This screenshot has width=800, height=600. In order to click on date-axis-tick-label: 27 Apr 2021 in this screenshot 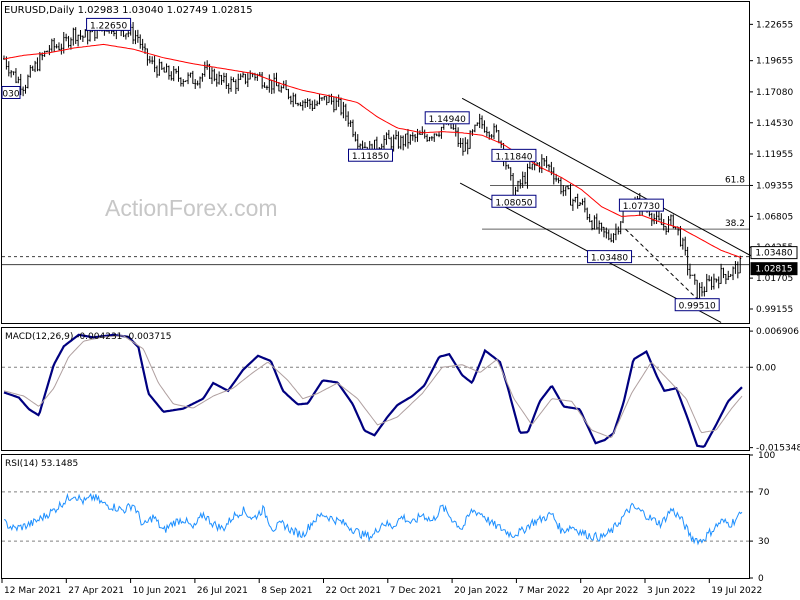, I will do `click(96, 591)`.